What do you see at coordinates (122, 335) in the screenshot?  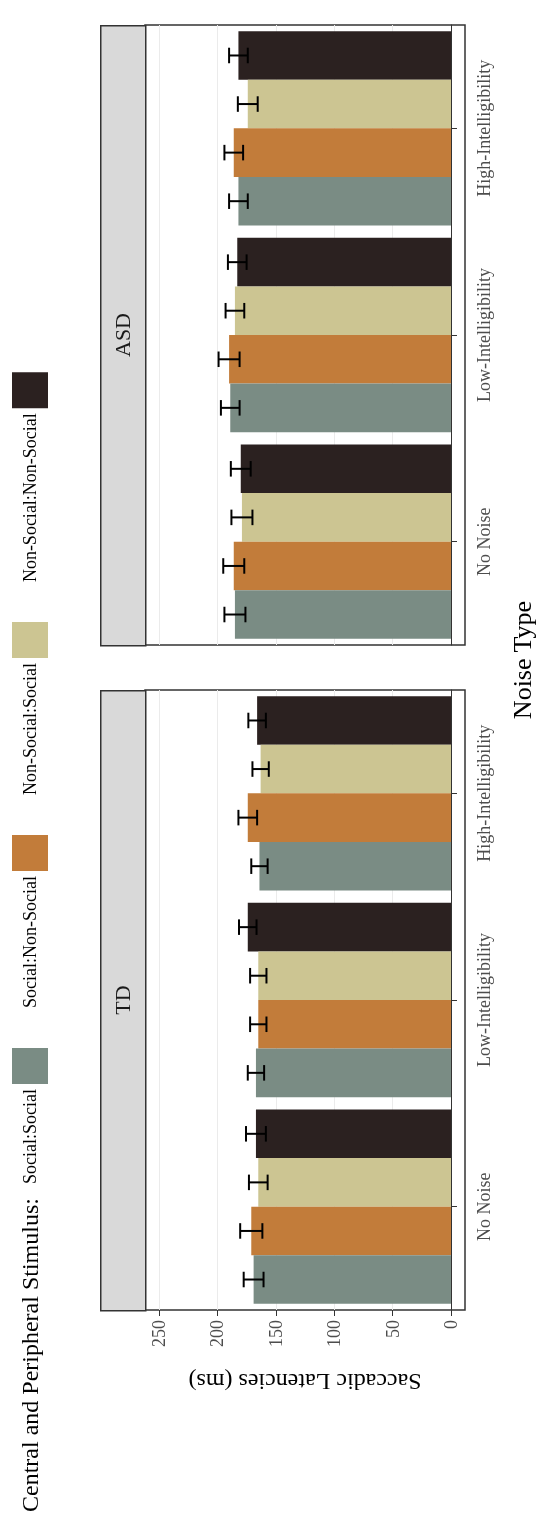 I see `text: ASD` at bounding box center [122, 335].